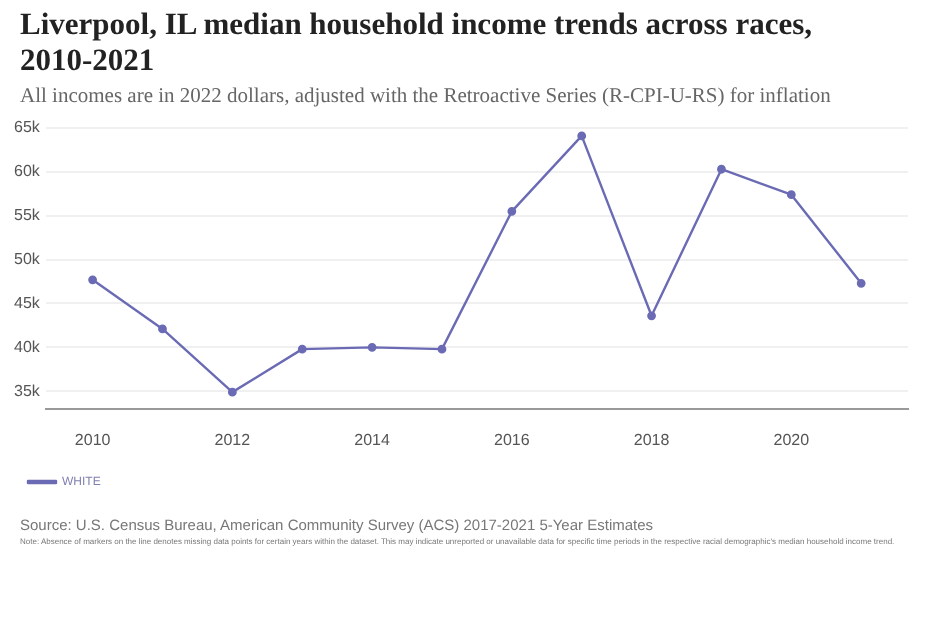  Describe the element at coordinates (27, 390) in the screenshot. I see `y-tick-label: 35k` at that location.